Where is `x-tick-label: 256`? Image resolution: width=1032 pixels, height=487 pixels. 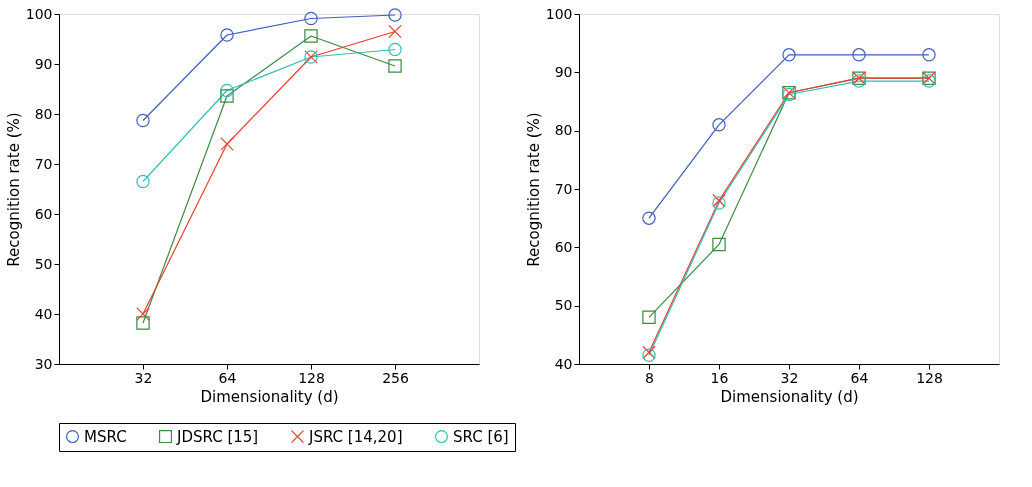 x-tick-label: 256 is located at coordinates (395, 377).